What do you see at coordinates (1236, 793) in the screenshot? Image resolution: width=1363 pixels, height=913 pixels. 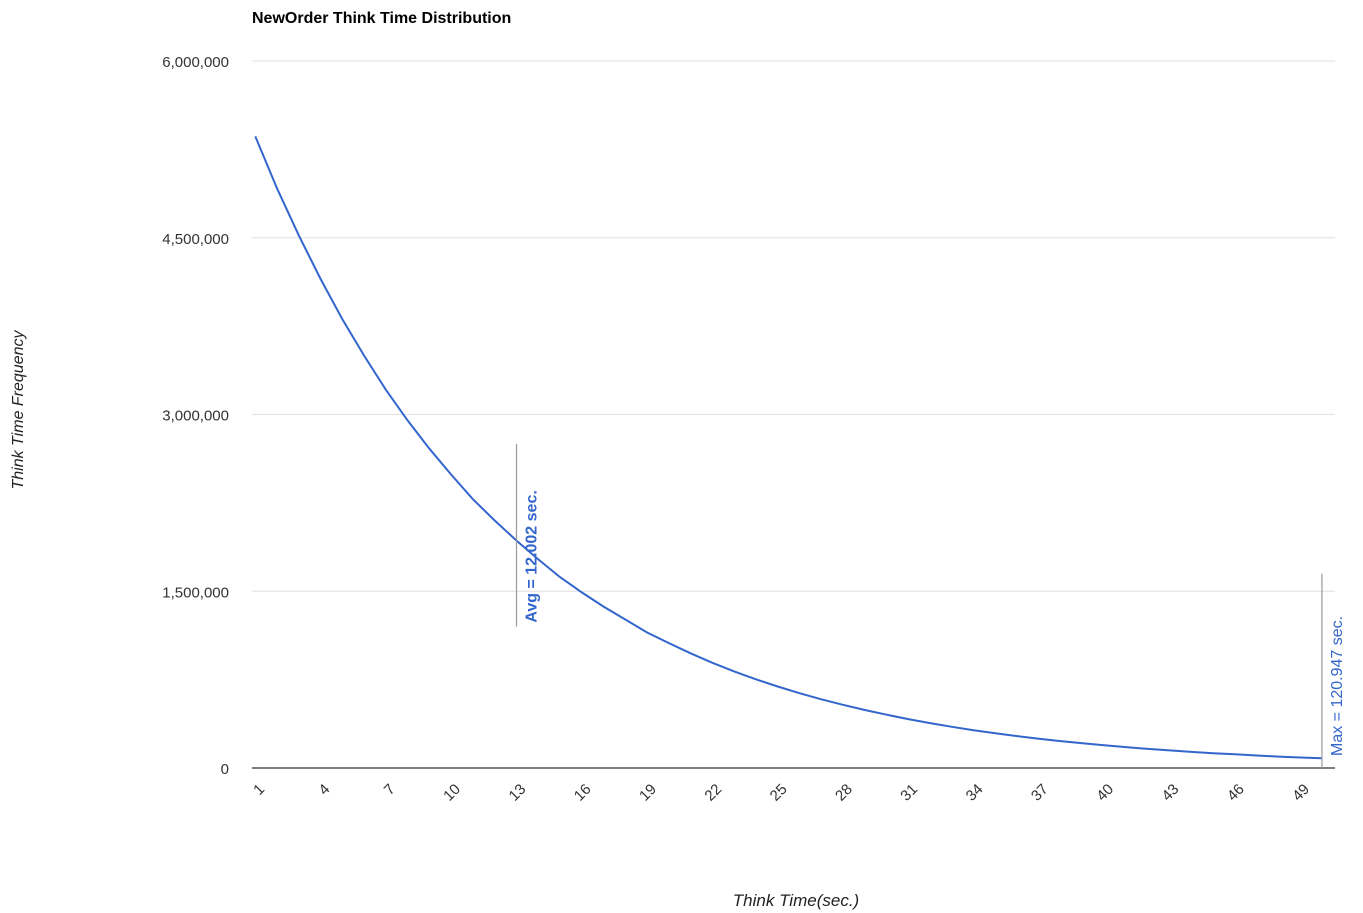 I see `x-tick-label: 46` at bounding box center [1236, 793].